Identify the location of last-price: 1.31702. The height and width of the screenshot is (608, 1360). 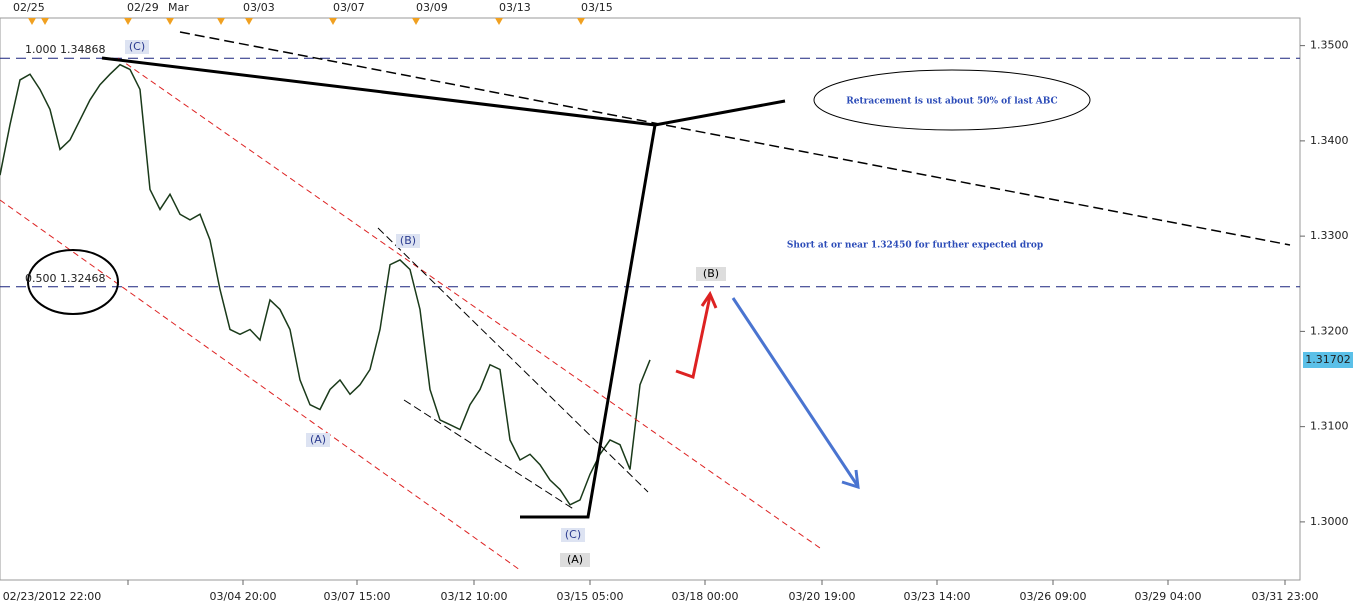
(1328, 359).